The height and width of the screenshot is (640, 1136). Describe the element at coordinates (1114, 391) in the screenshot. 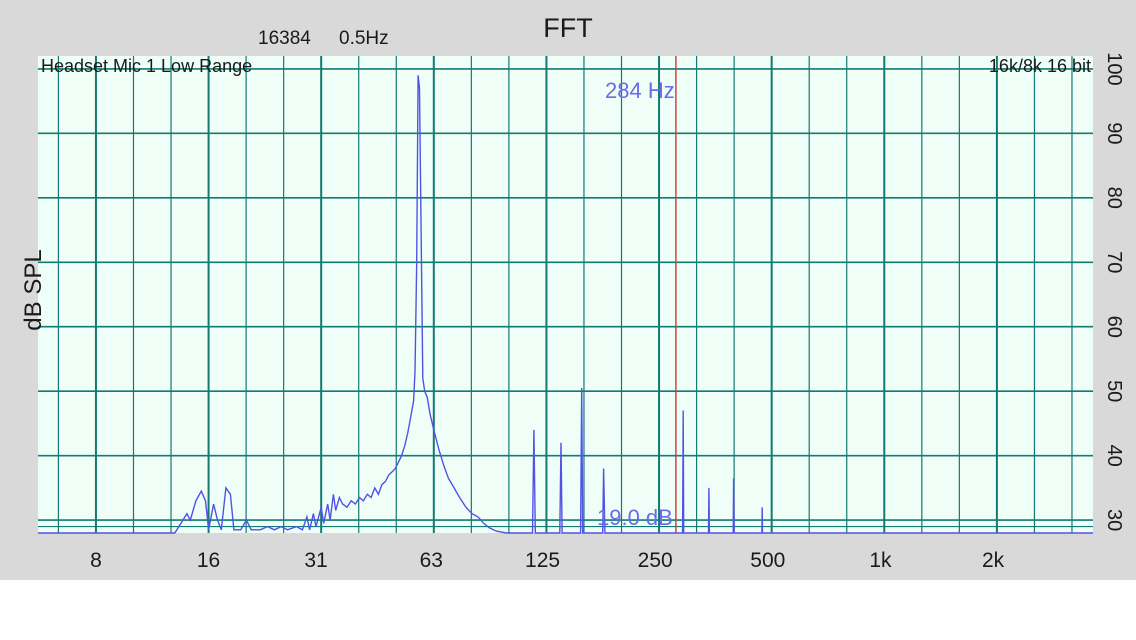

I see `y-tick-label-50: 50` at that location.